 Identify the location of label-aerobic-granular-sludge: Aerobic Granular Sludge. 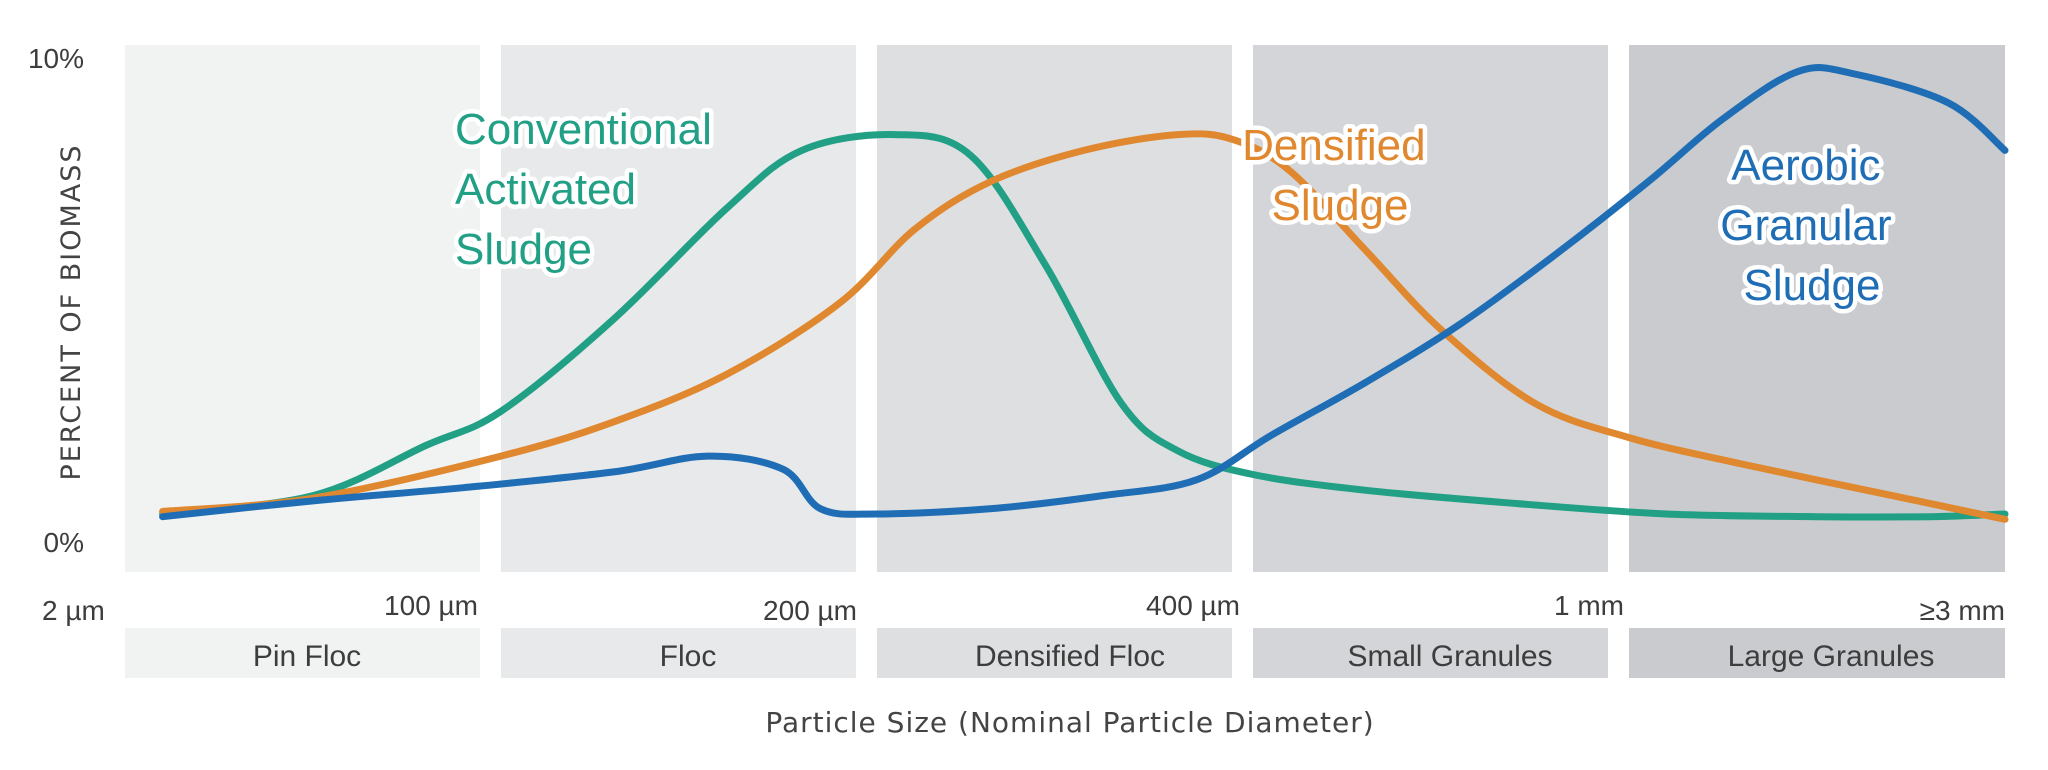
(1811, 225).